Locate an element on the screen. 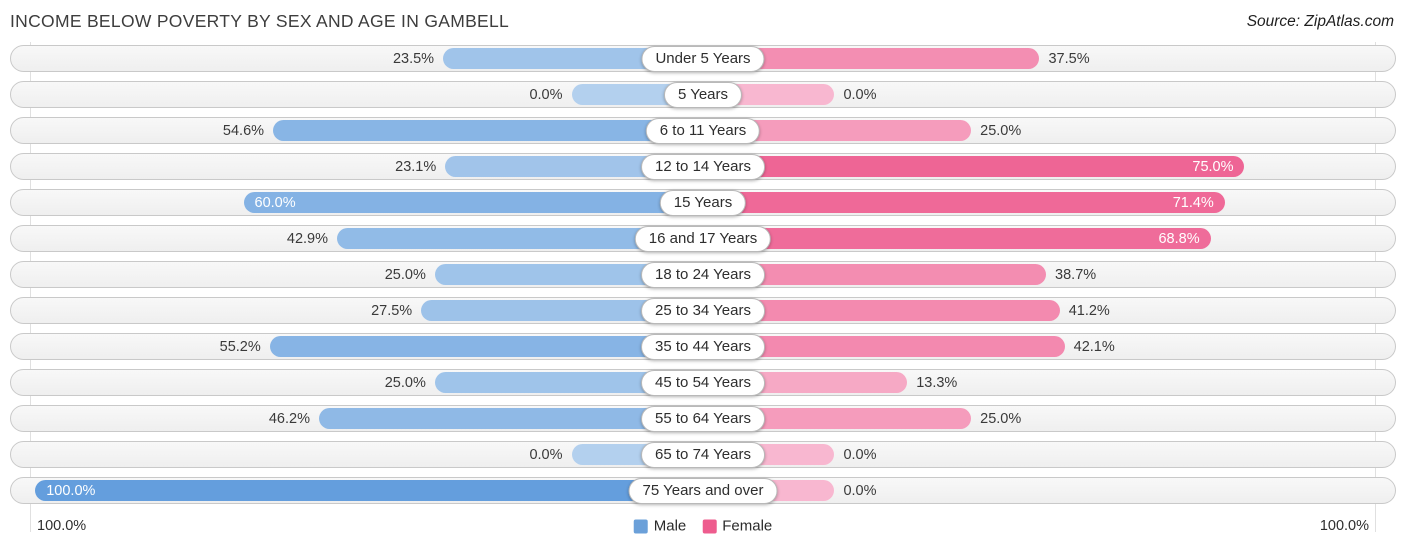  age-row: 0.0% 0.0% 5 Years is located at coordinates (703, 94).